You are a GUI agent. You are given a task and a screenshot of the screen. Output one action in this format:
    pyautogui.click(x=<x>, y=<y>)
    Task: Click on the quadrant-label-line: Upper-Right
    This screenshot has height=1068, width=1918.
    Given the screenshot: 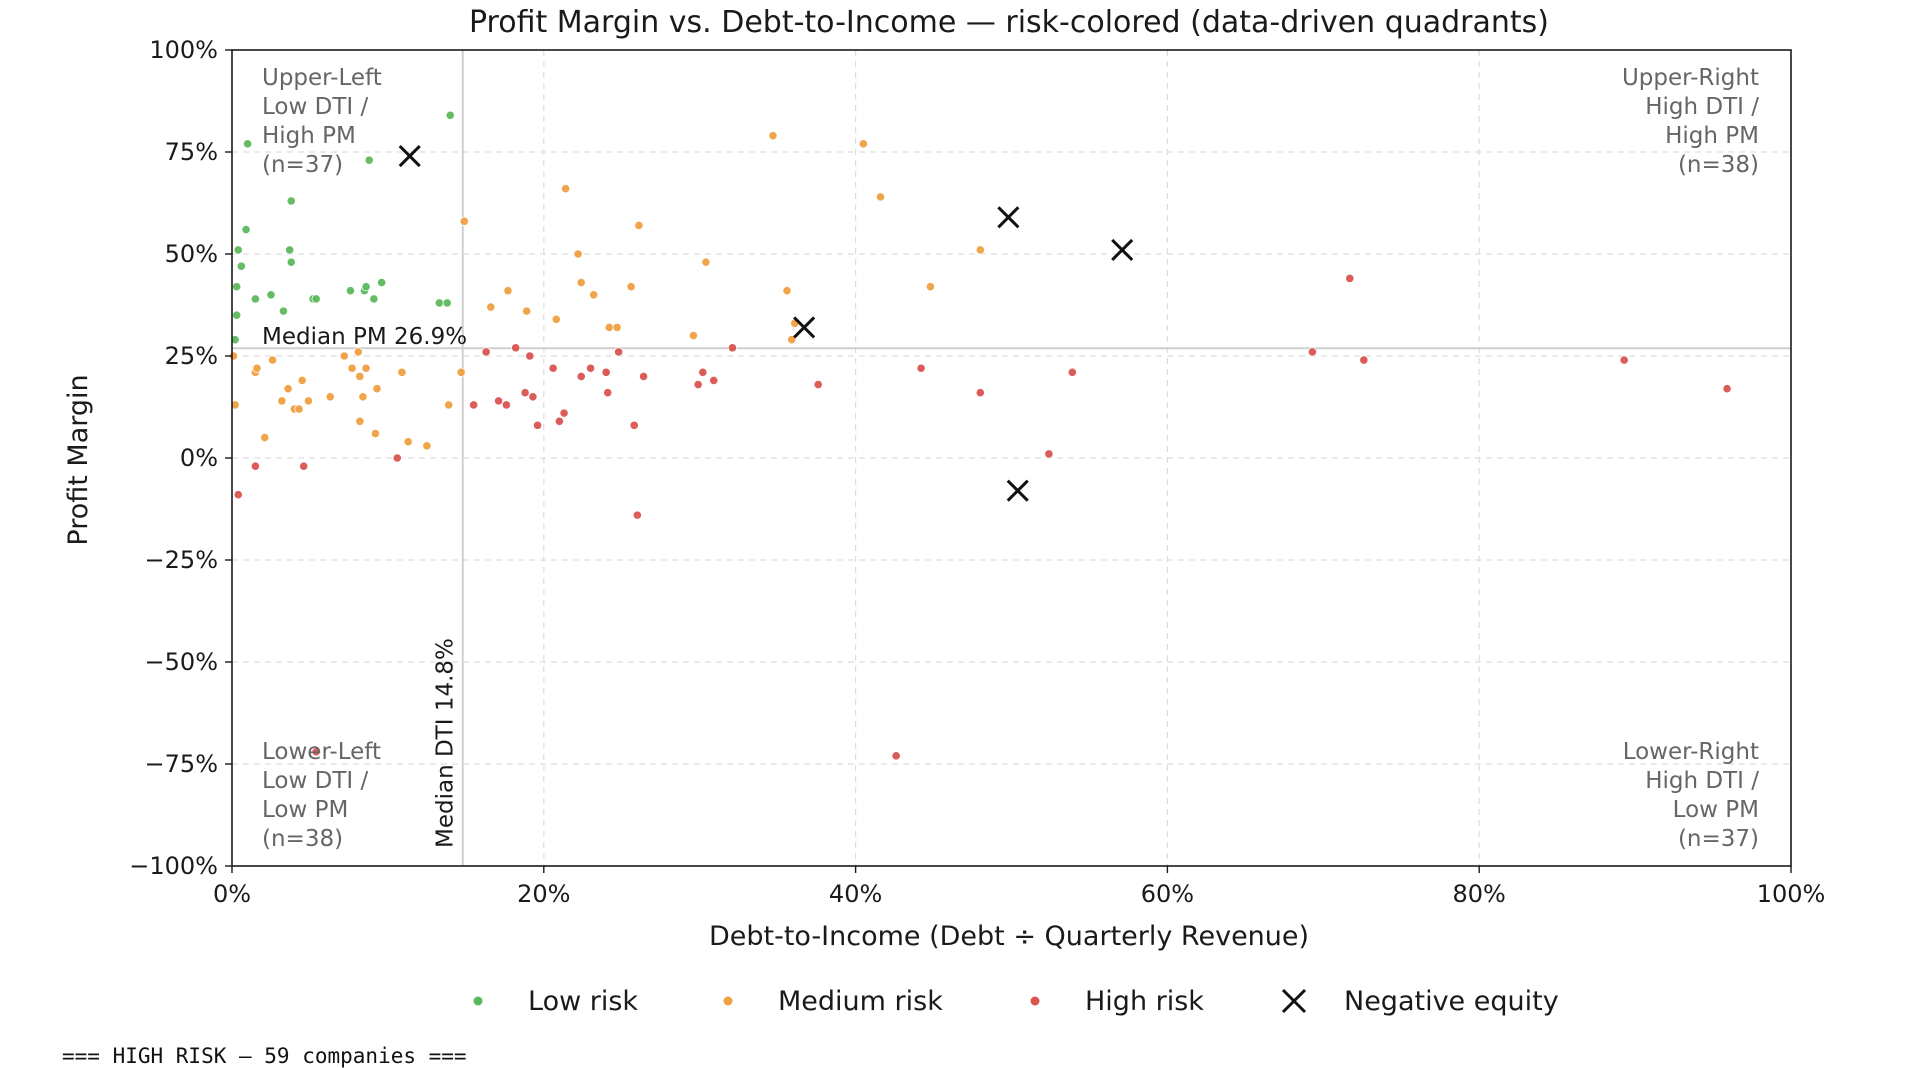 What is the action you would take?
    pyautogui.click(x=1690, y=78)
    